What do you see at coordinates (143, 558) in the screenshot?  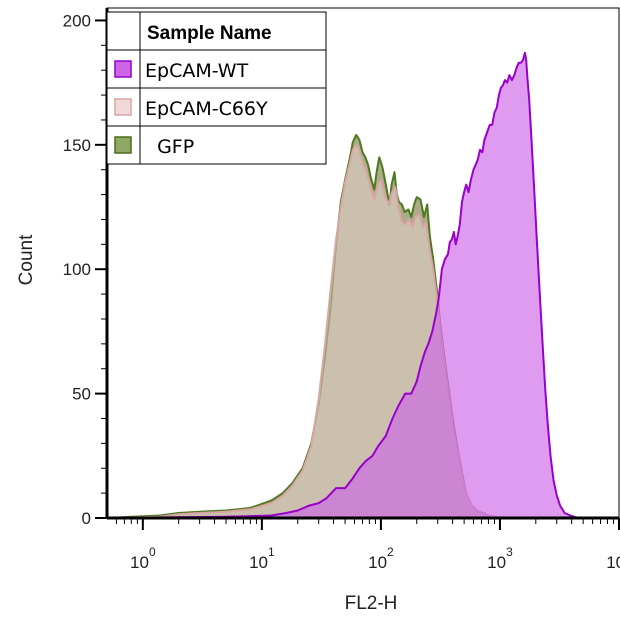 I see `x-tick-label: 10⁰` at bounding box center [143, 558].